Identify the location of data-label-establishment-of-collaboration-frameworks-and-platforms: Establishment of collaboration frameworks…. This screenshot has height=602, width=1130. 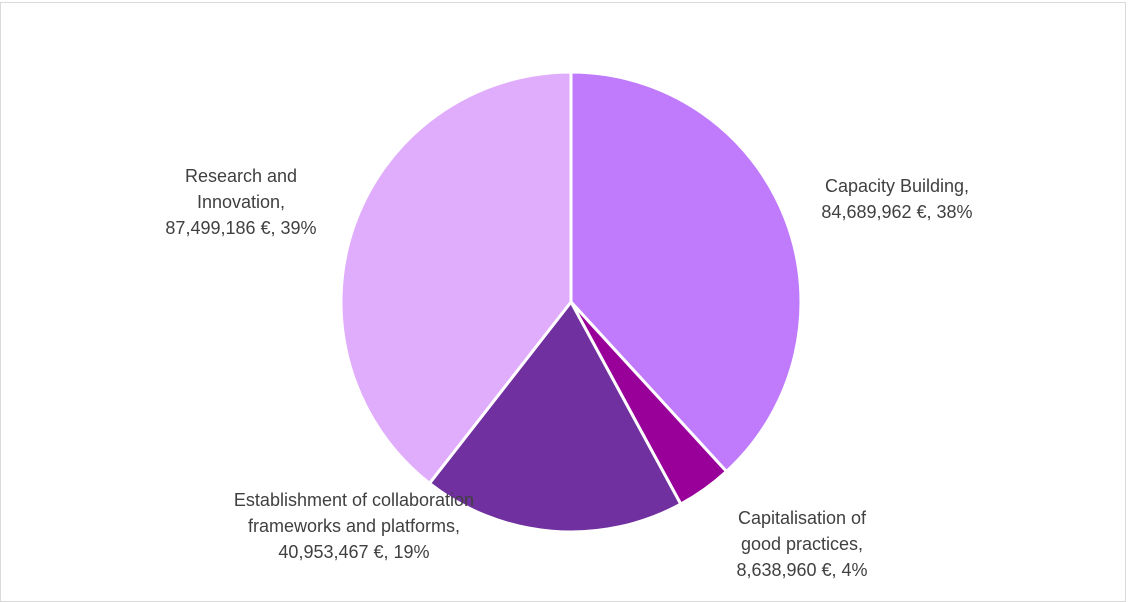
(354, 526).